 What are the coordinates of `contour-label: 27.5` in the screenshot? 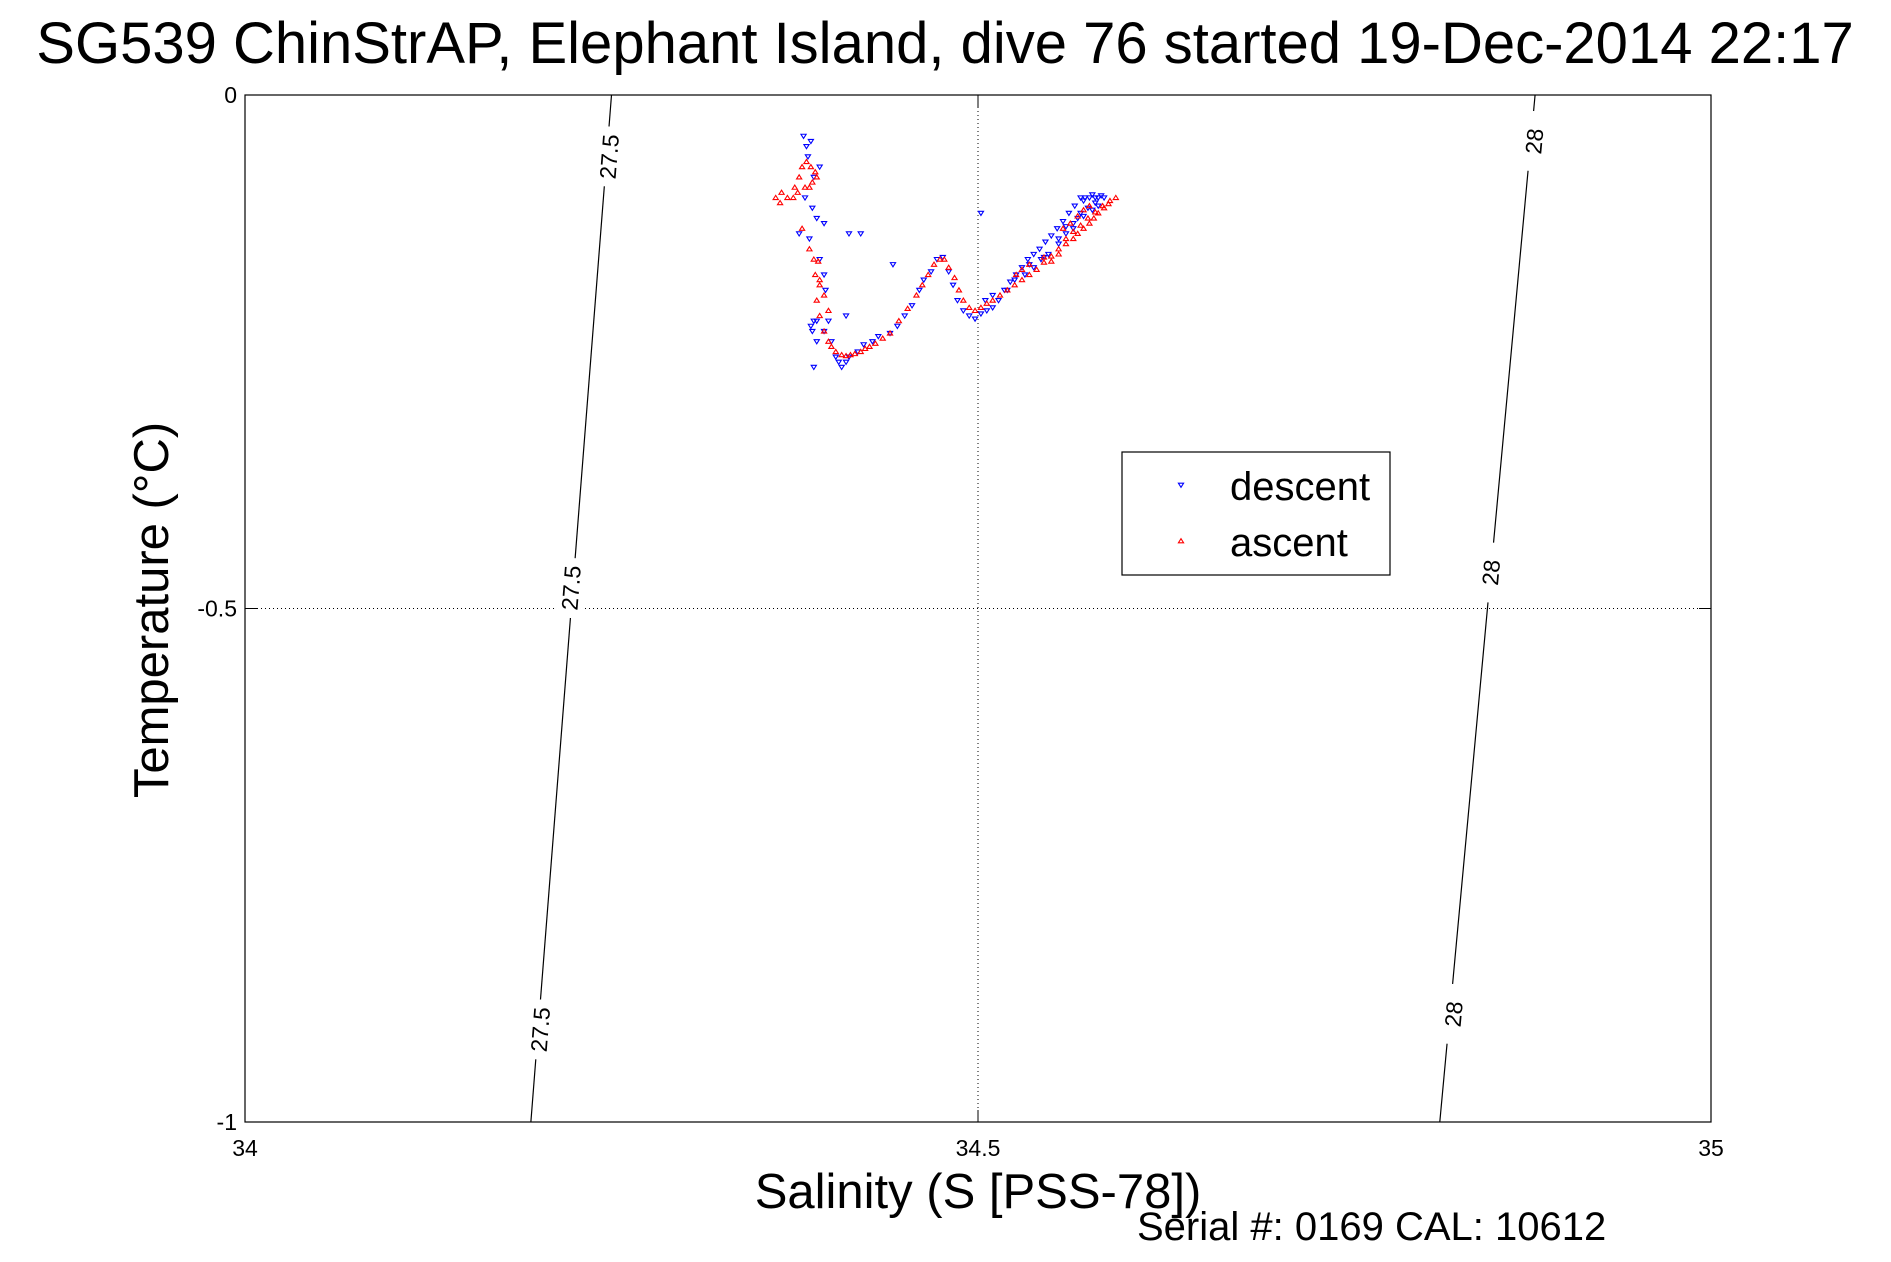 It's located at (609, 156).